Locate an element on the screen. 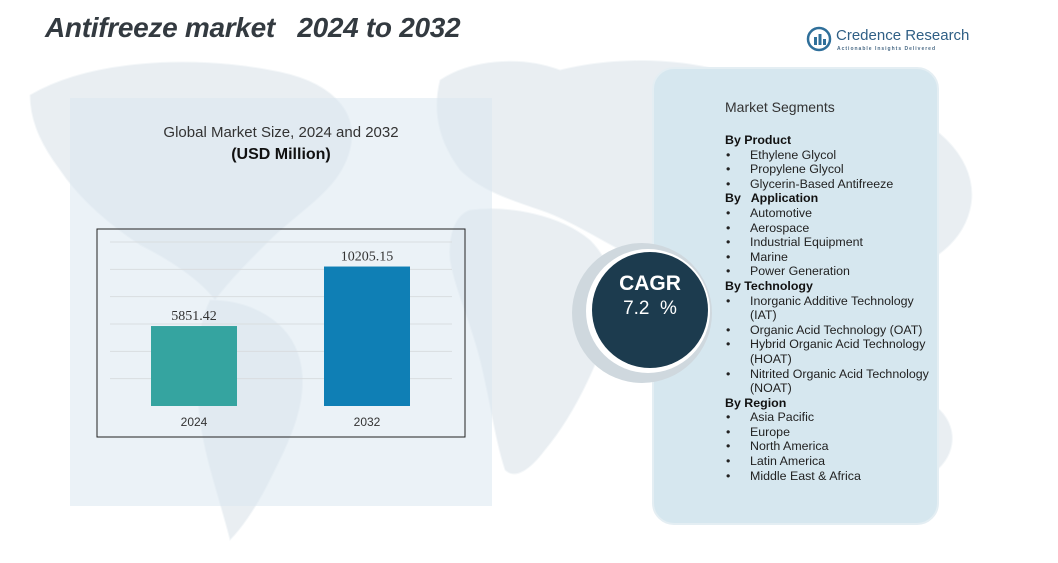 The width and height of the screenshot is (1058, 563). segment-item: • Ethylene Glycol is located at coordinates (830, 155).